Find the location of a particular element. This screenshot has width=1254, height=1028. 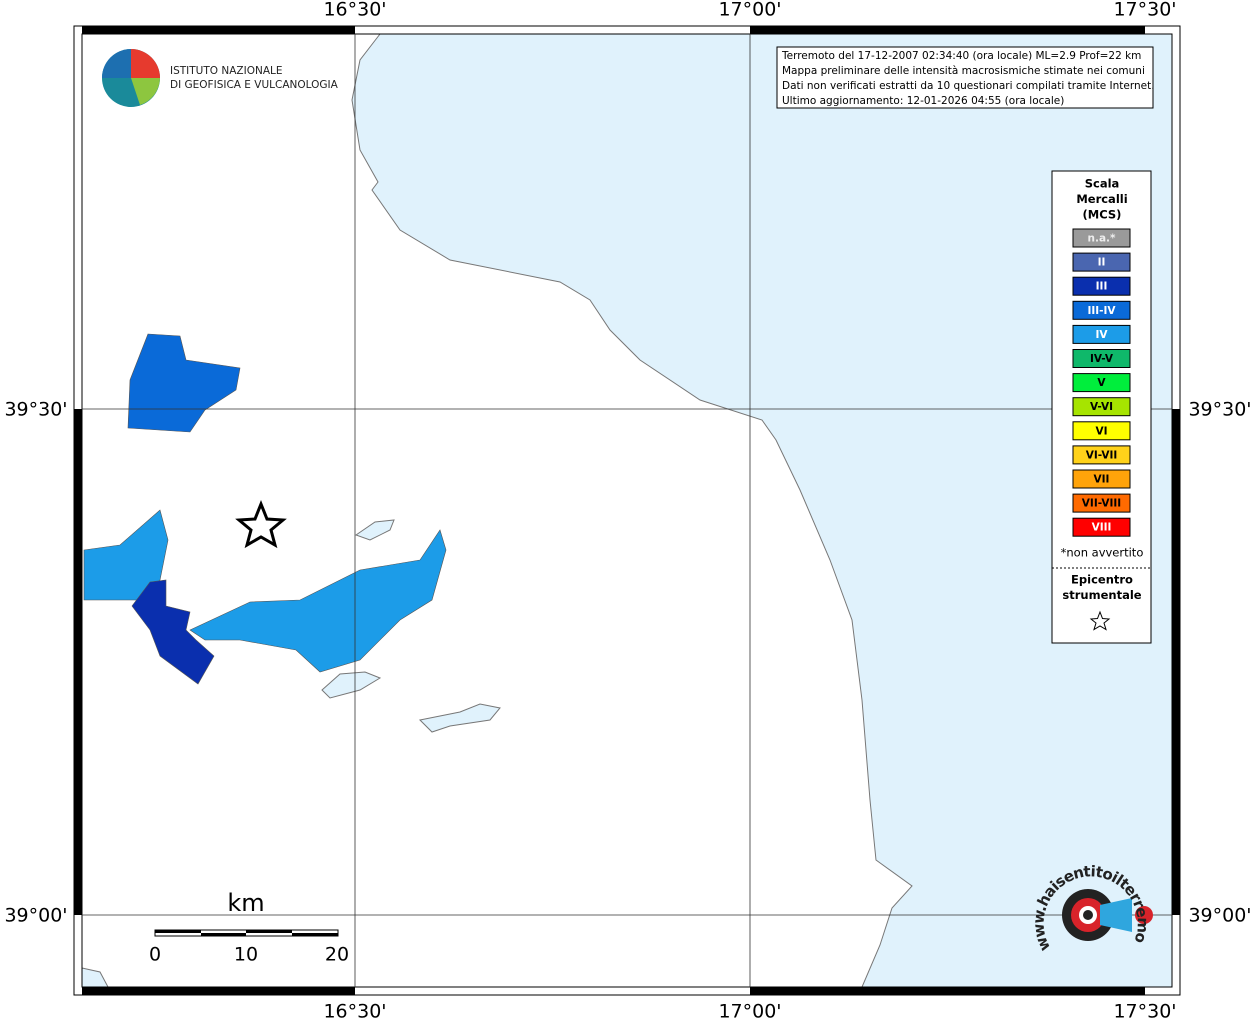

logo-text: DI GEOFISICA E VULCANOLOGIA is located at coordinates (254, 85).